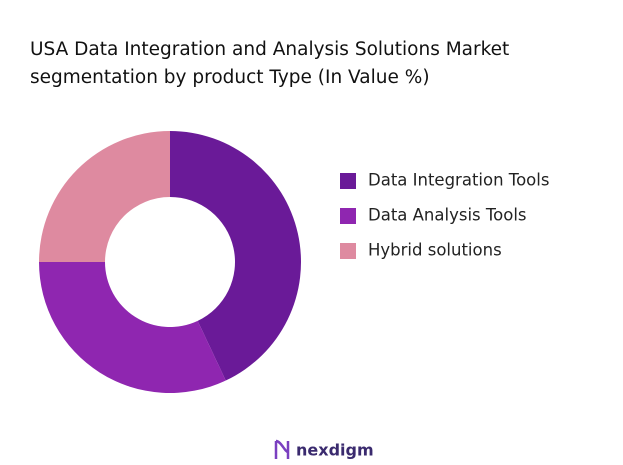 Image resolution: width=623 pixels, height=465 pixels. What do you see at coordinates (458, 180) in the screenshot?
I see `legend-label: Data Integration Tools` at bounding box center [458, 180].